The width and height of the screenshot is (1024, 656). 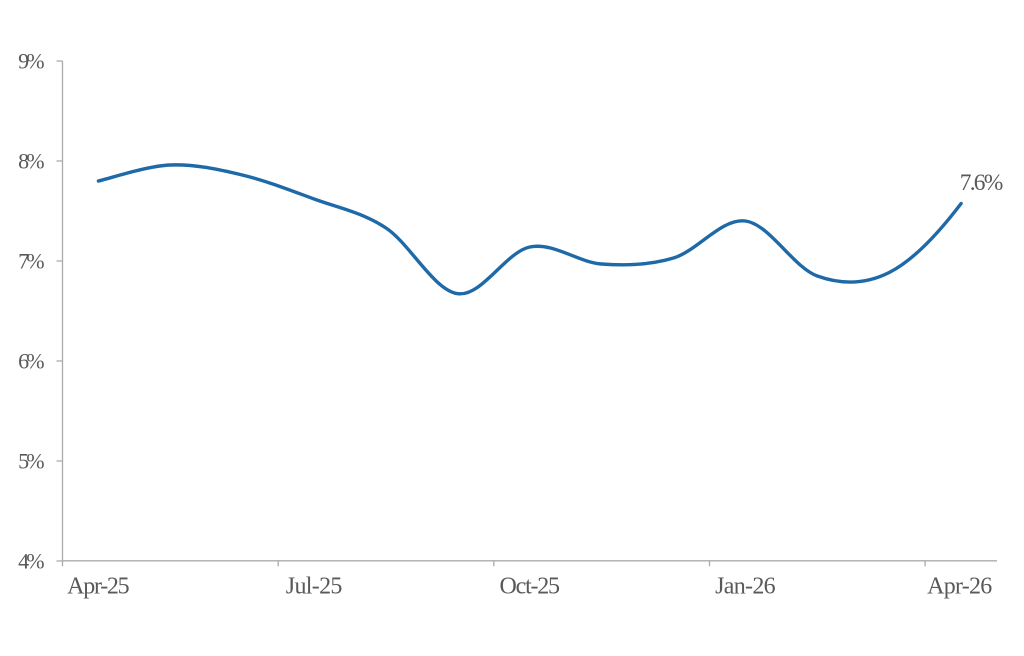 I want to click on svg-text: 7.6%, so click(x=982, y=183).